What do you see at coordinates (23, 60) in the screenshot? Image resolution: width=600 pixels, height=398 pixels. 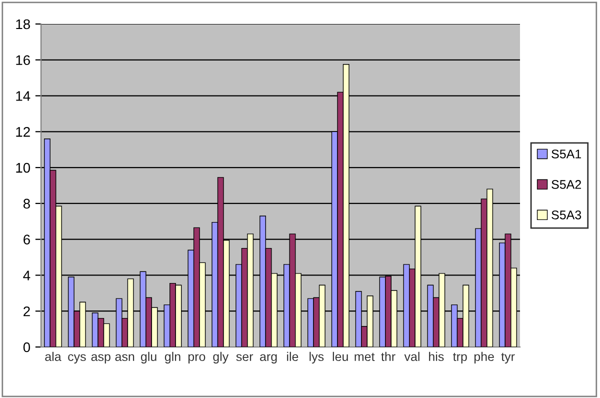 I see `y-tick-label: 16` at bounding box center [23, 60].